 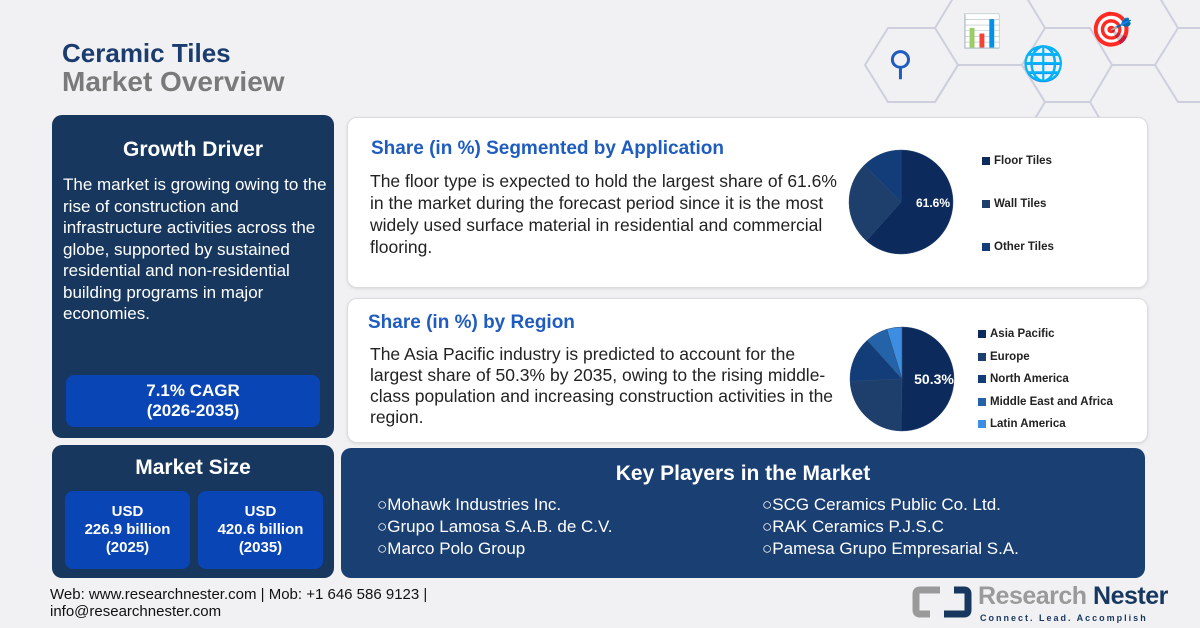 I want to click on network-analysis-icon: ⚲, so click(x=900, y=64).